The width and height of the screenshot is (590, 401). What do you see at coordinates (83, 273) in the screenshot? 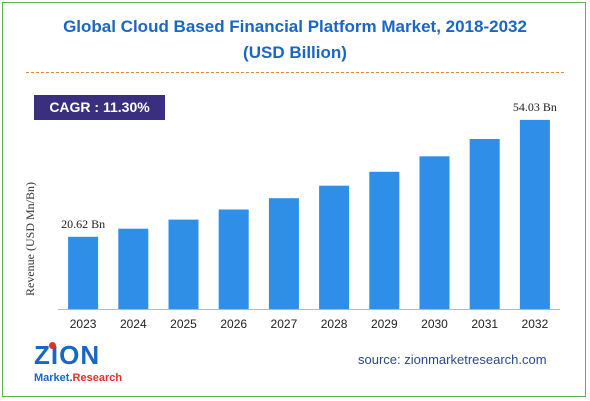
I see `bar-2023` at bounding box center [83, 273].